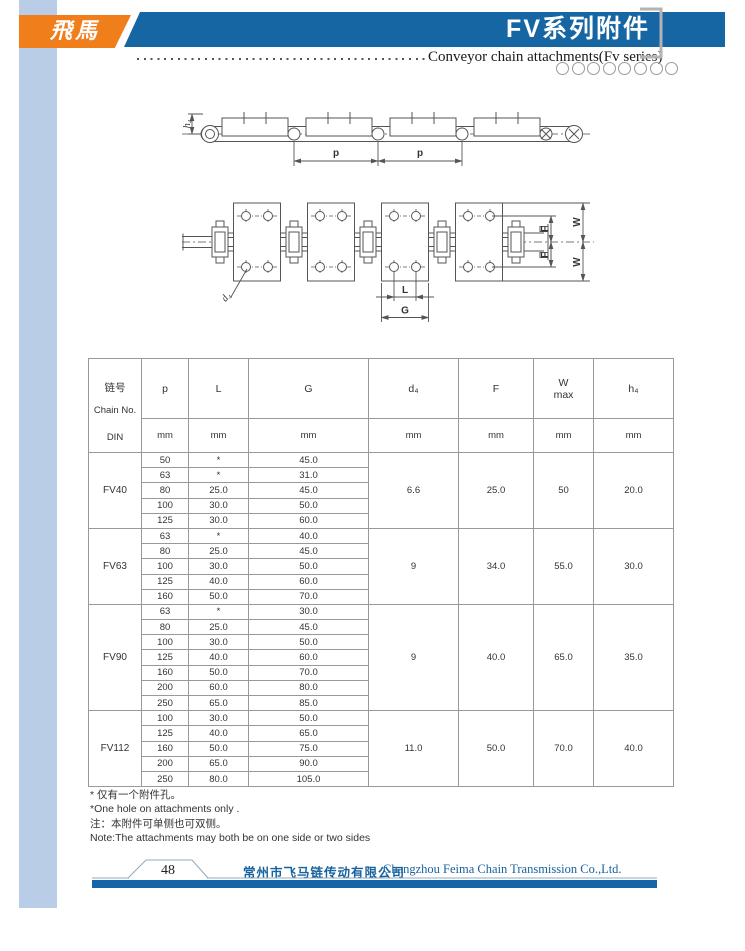 The height and width of the screenshot is (951, 745). I want to click on d4-cell: 9, so click(413, 566).